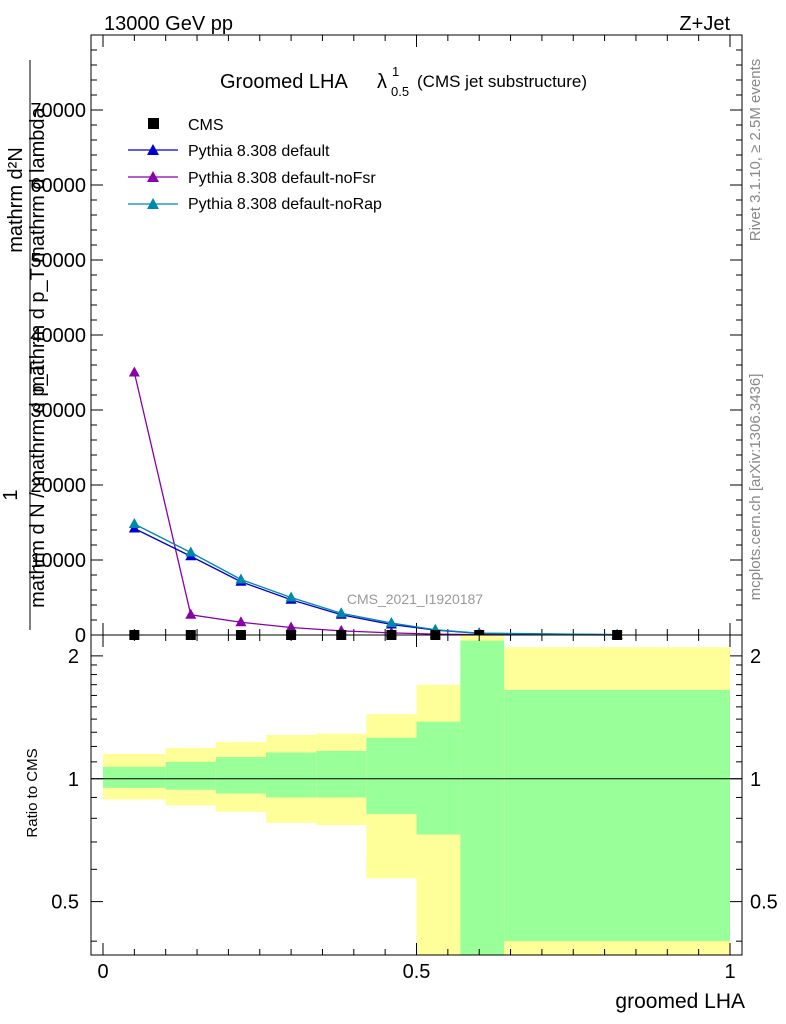 This screenshot has width=786, height=1024. Describe the element at coordinates (65, 903) in the screenshot. I see `ratio-ytick-label: 0.5` at that location.